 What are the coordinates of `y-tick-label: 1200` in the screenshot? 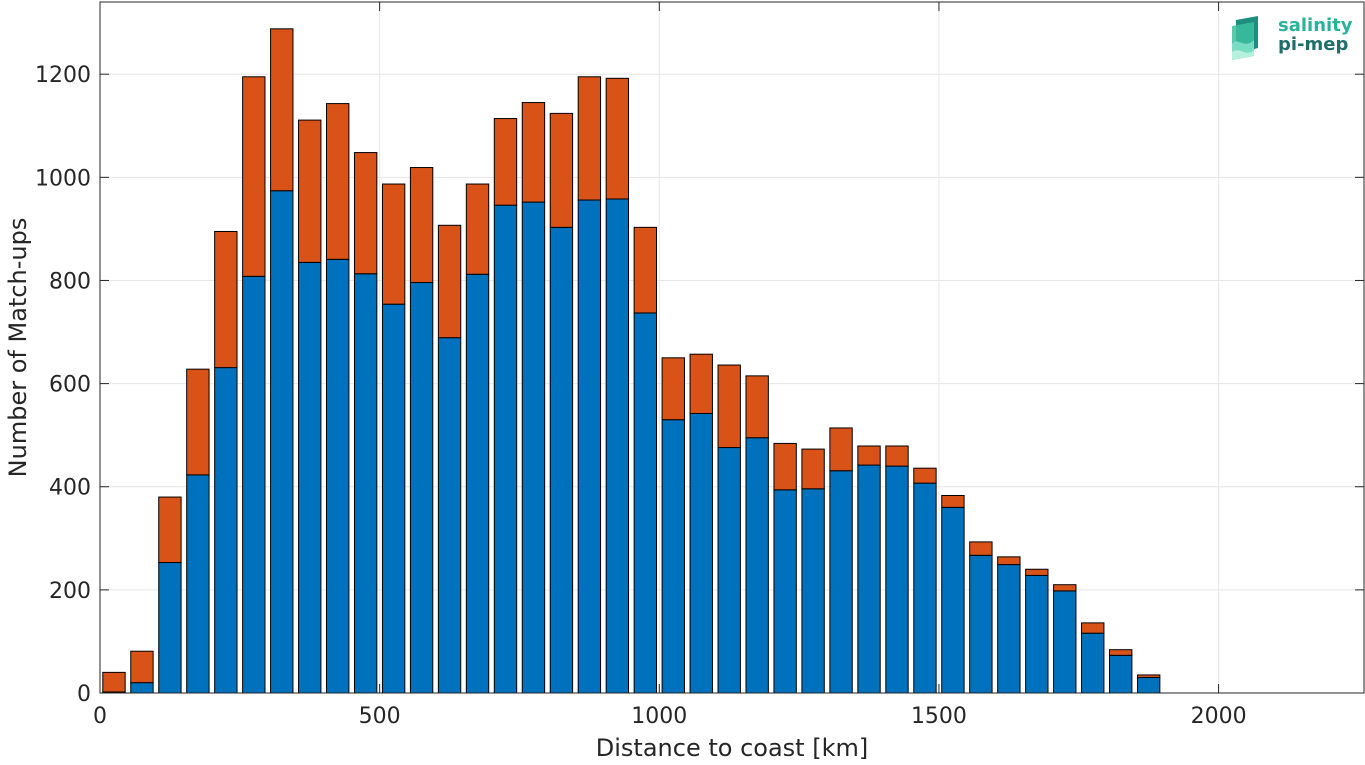 It's located at (63, 75).